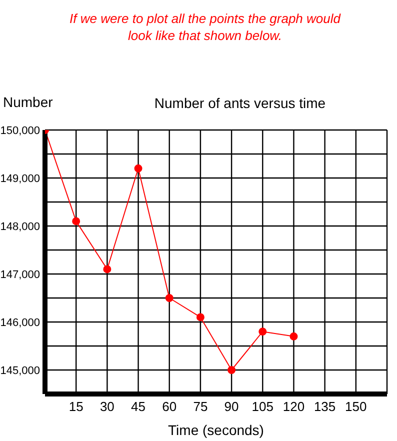  Describe the element at coordinates (20, 226) in the screenshot. I see `y-tick-label: 148,000` at that location.